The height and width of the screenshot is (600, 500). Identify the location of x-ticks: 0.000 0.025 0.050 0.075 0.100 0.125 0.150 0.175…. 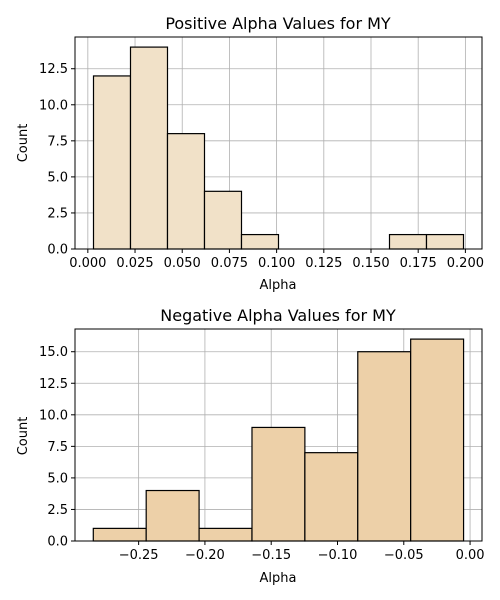
(276, 260).